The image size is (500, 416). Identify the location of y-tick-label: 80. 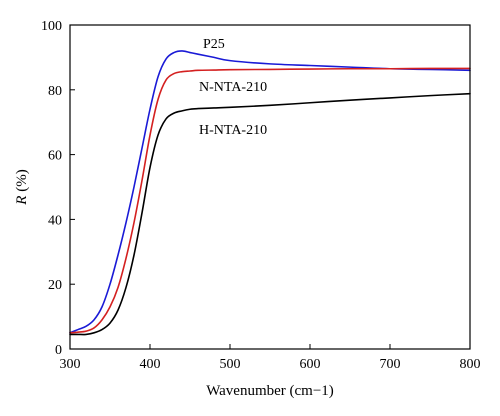
(55, 91).